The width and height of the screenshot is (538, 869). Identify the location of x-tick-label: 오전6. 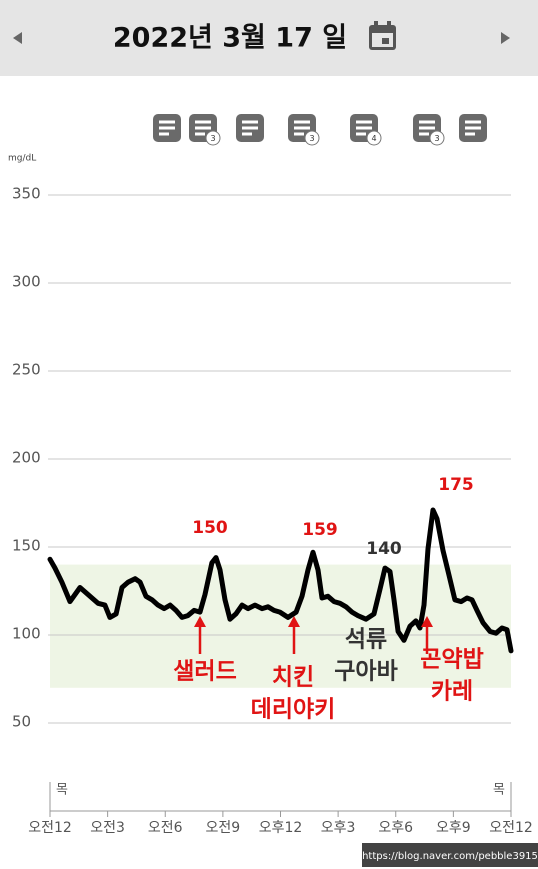
(165, 828).